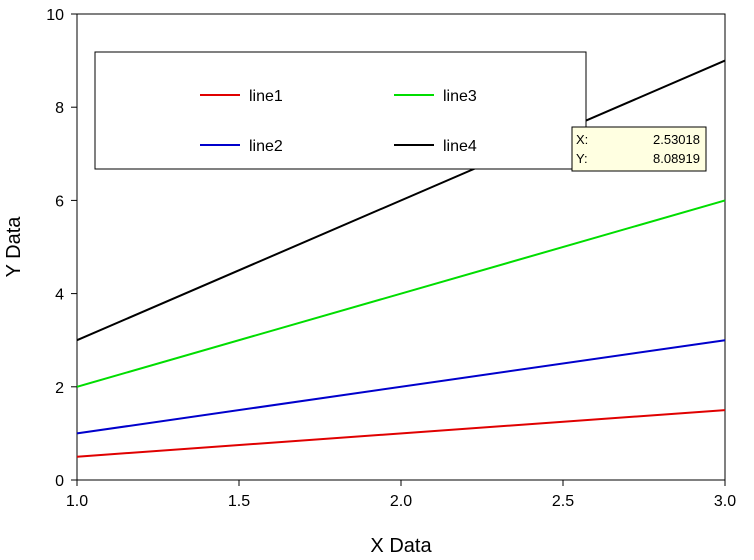  What do you see at coordinates (401, 387) in the screenshot?
I see `series-line2` at bounding box center [401, 387].